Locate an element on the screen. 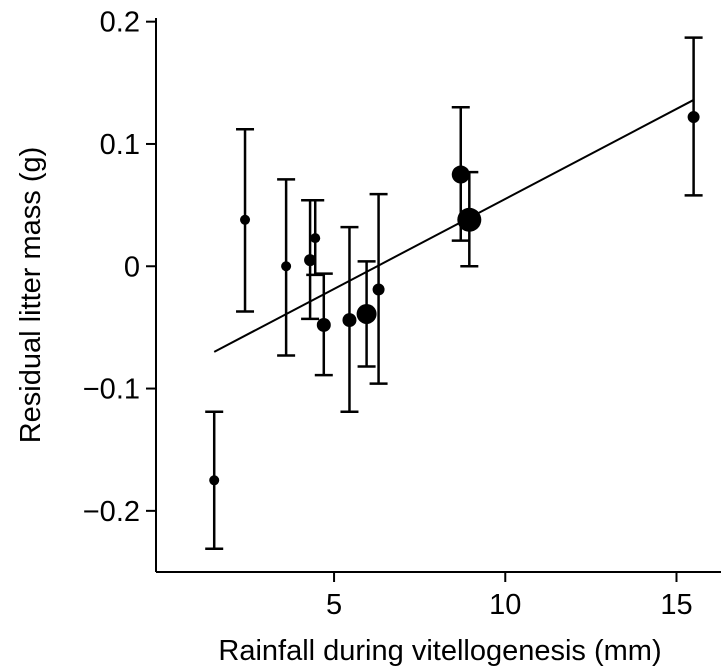 The width and height of the screenshot is (721, 670). y-tick-label: 0 is located at coordinates (132, 267).